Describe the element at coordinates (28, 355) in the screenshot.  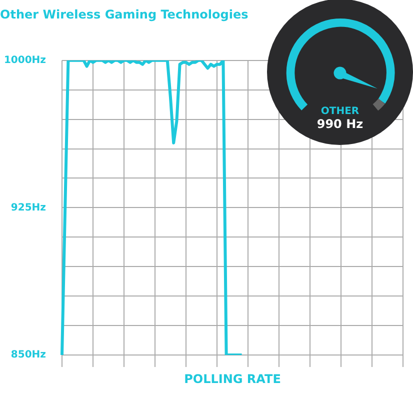
I see `y-tick-label: 850Hz` at that location.